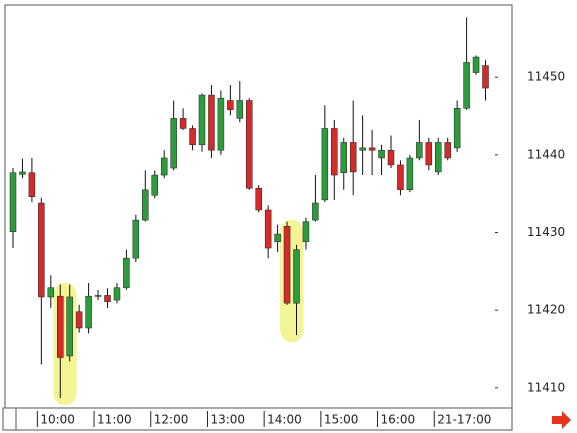 The height and width of the screenshot is (433, 577). I want to click on x-axis-bar, so click(258, 419).